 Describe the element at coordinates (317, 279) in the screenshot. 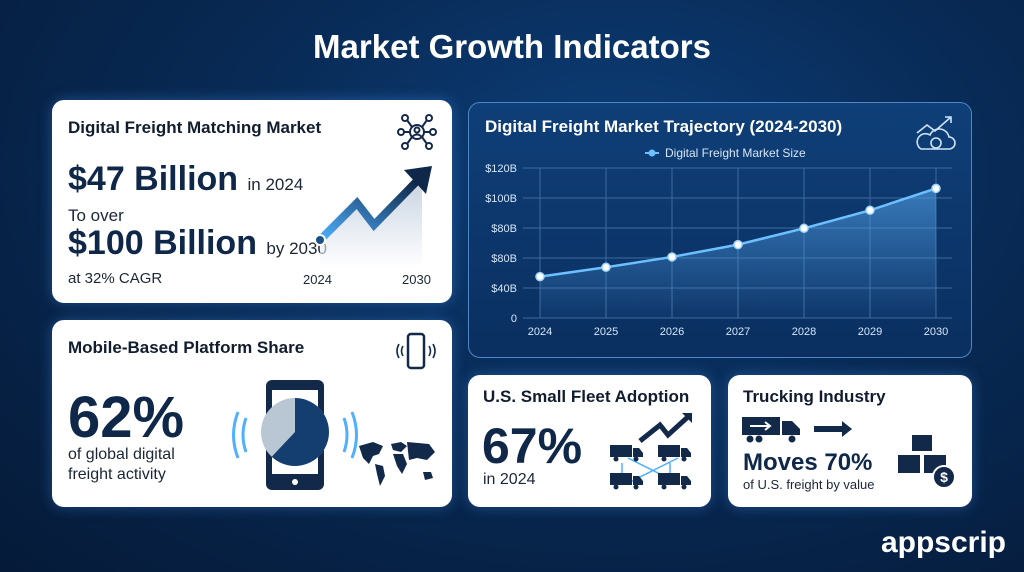

I see `axis-start-label: 2024` at that location.